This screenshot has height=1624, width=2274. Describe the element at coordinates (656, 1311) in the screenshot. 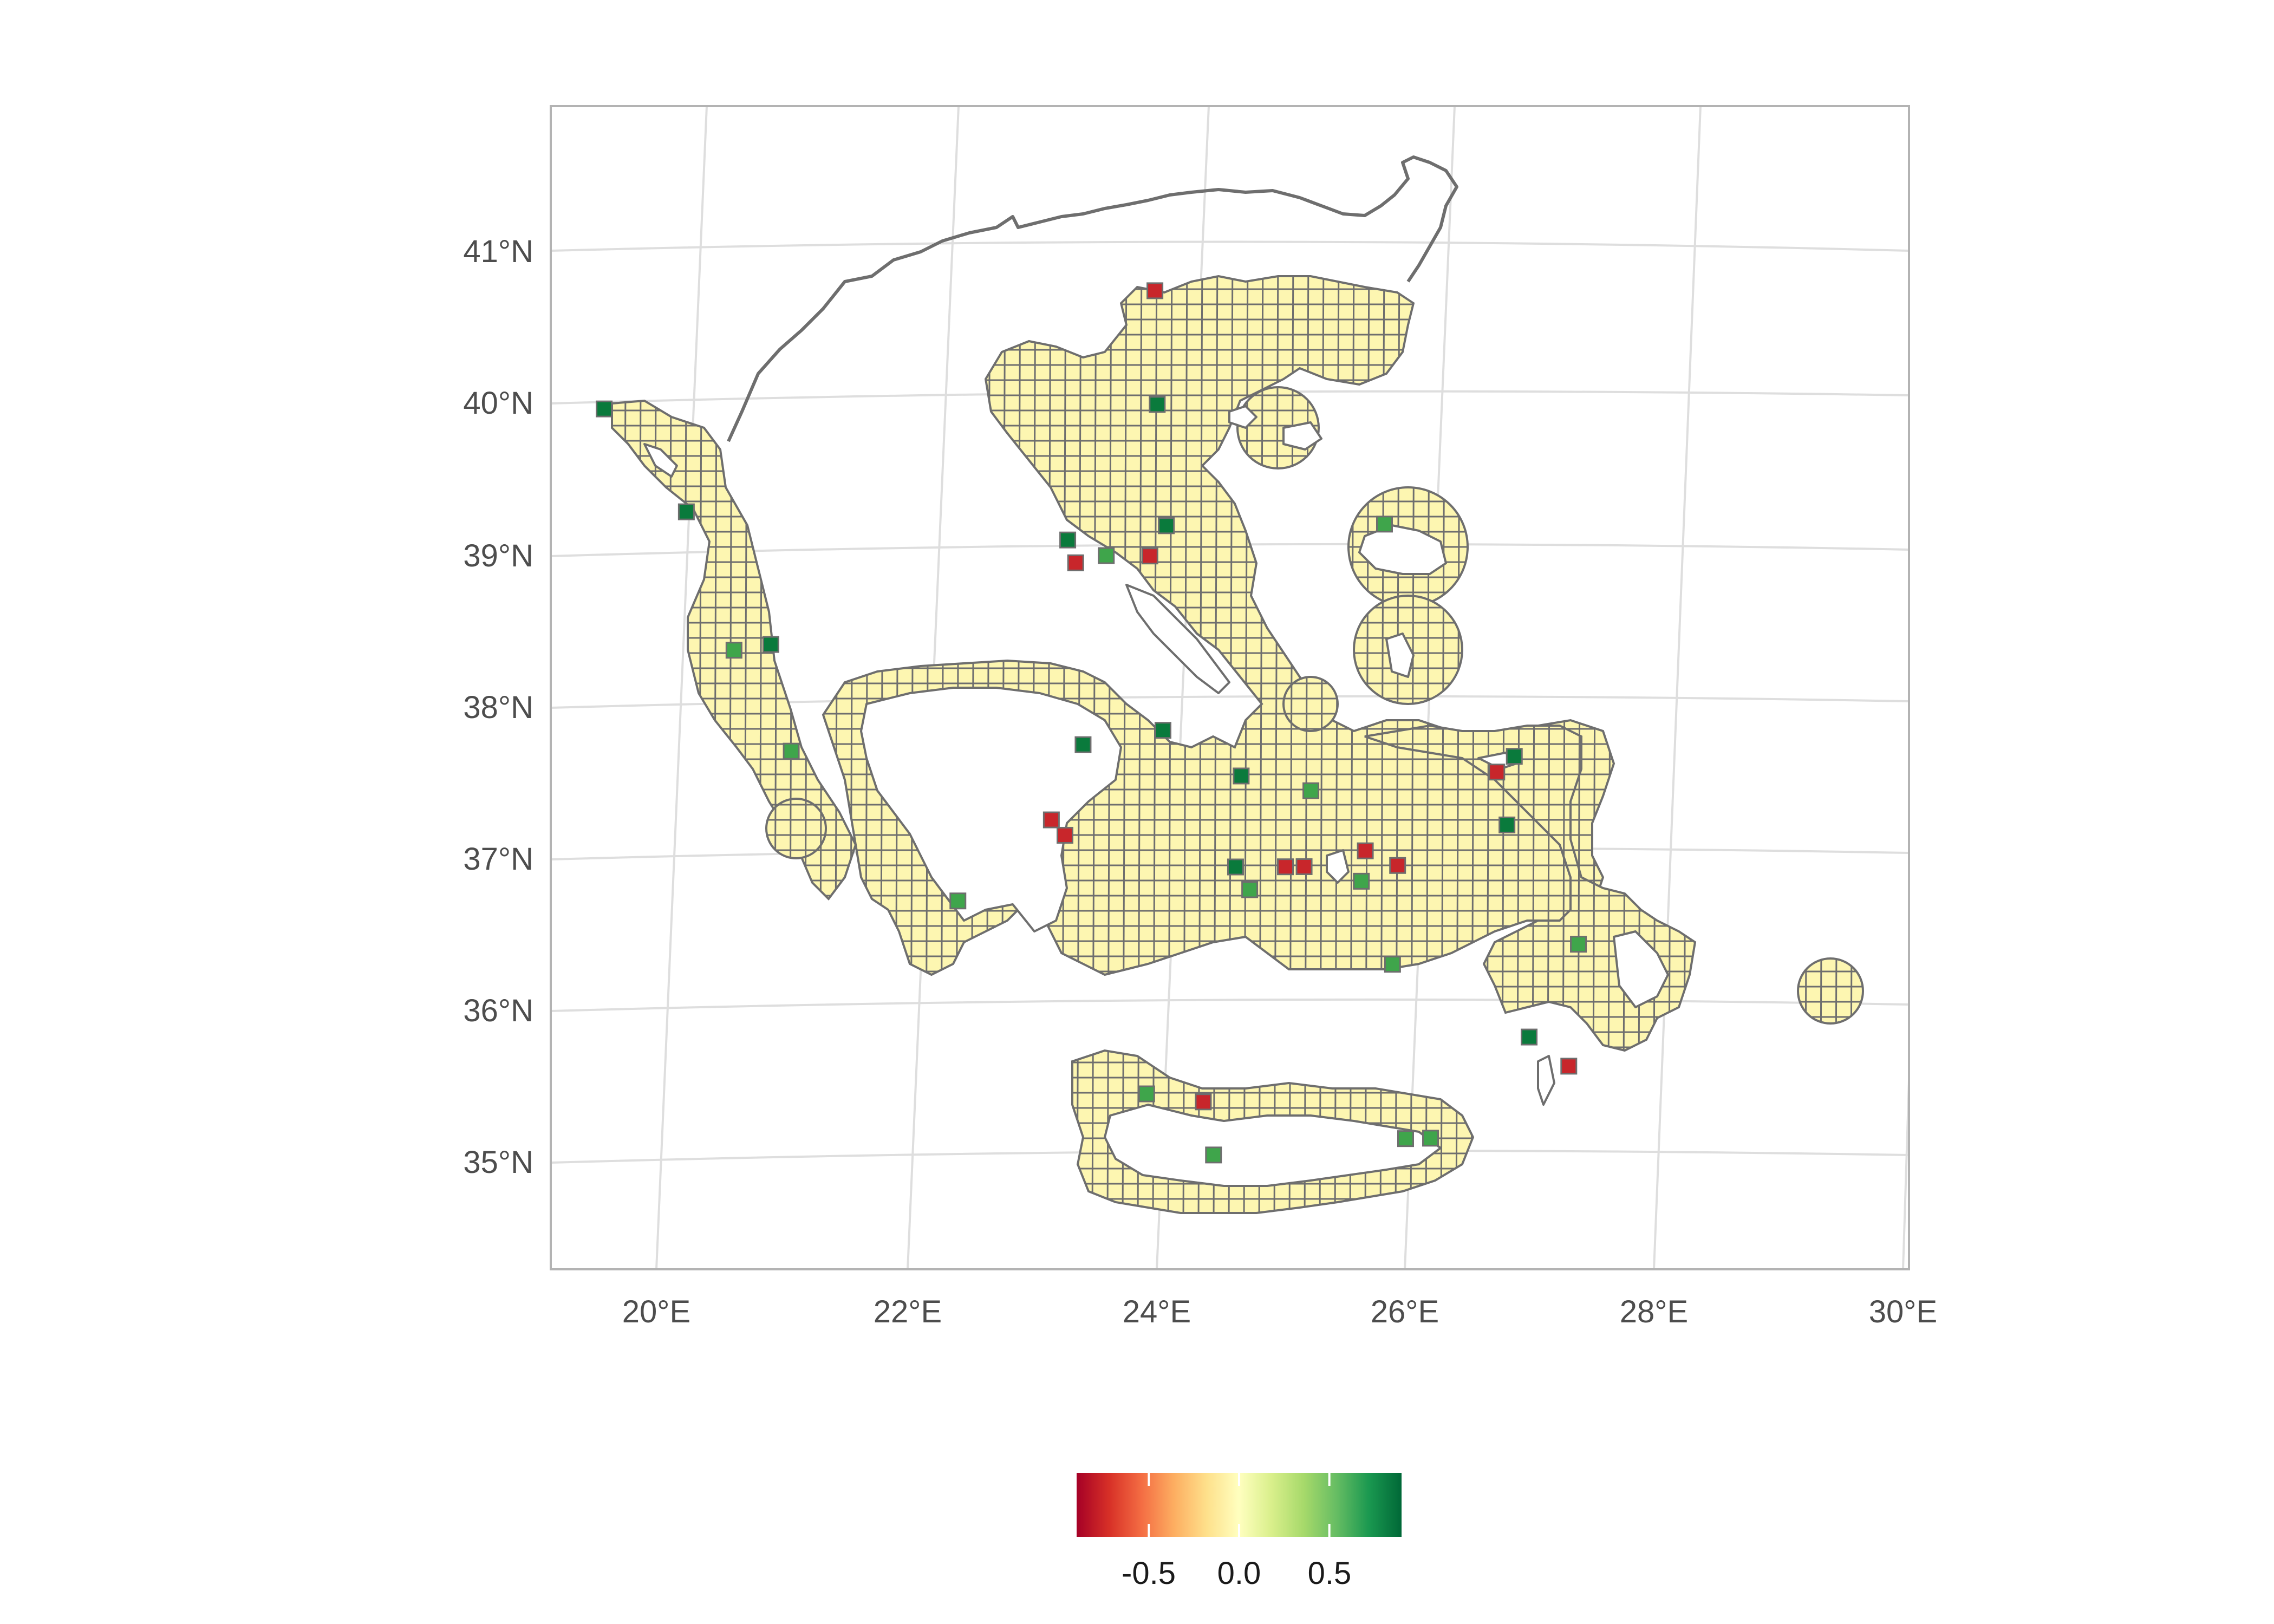

I see `lon-tick-label: 20°E` at that location.